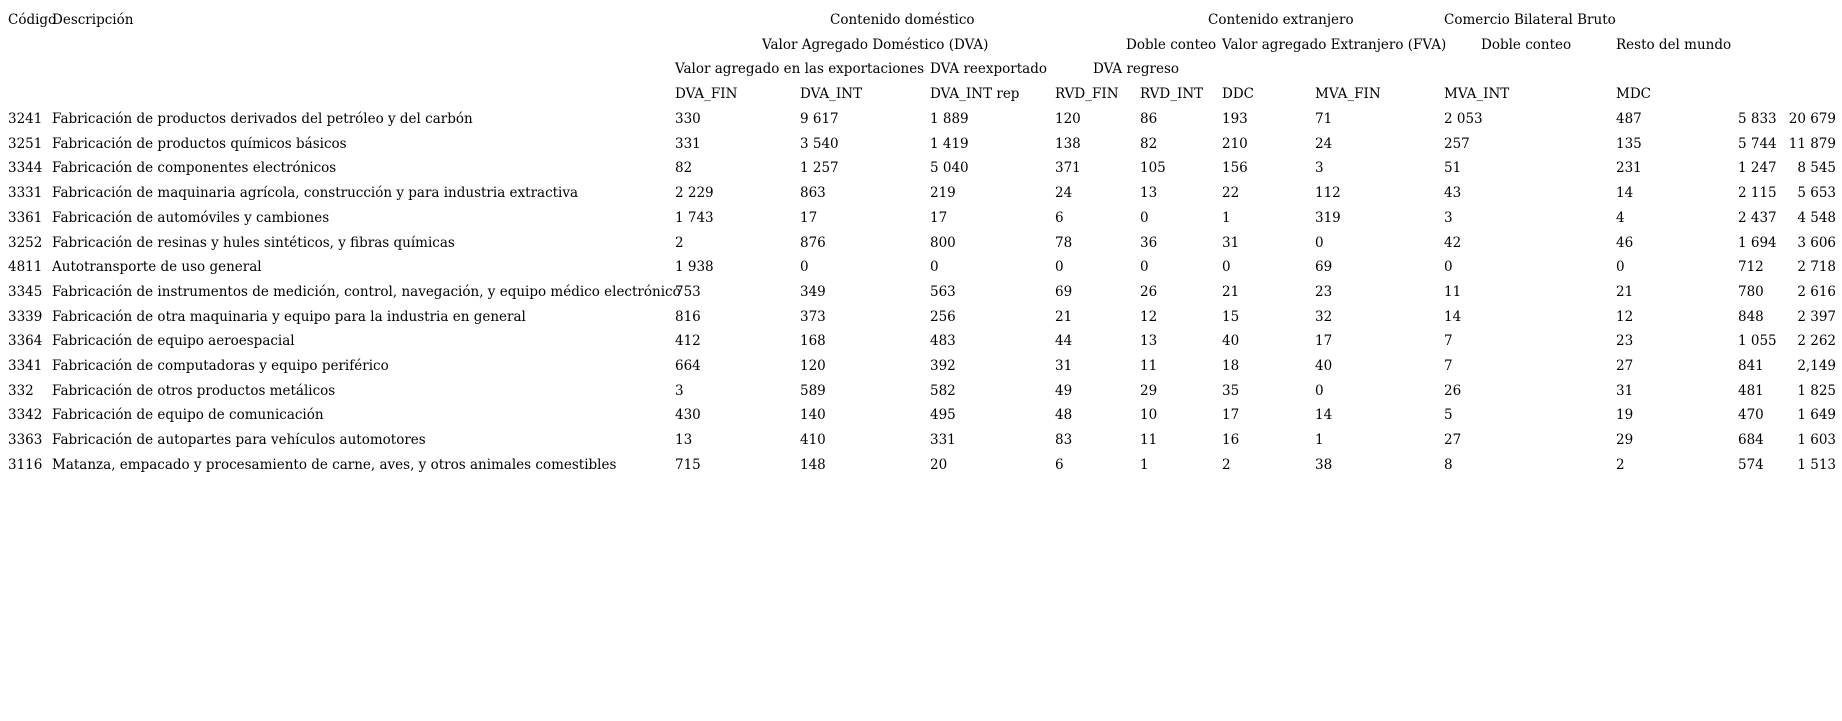 This screenshot has height=721, width=1842. Describe the element at coordinates (1751, 415) in the screenshot. I see `cell-unlabeled-1: 470` at that location.